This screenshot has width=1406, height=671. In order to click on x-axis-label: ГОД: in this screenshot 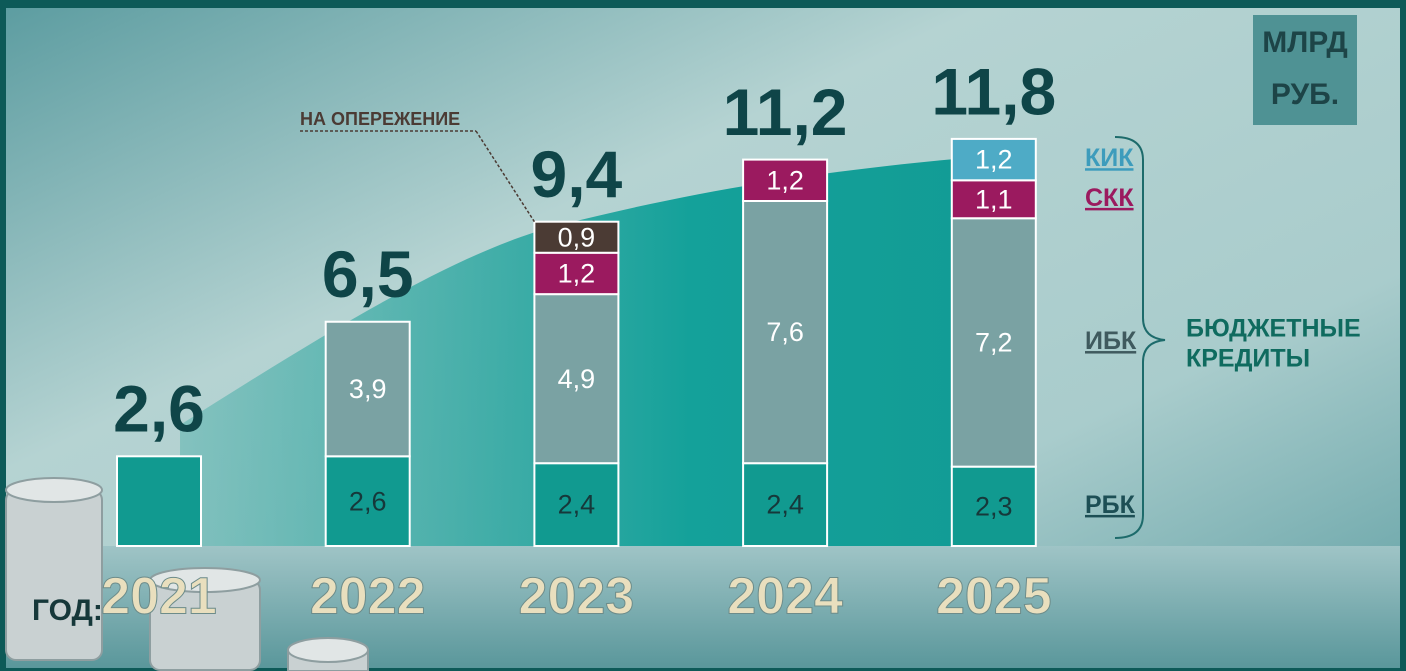, I will do `click(67, 610)`.